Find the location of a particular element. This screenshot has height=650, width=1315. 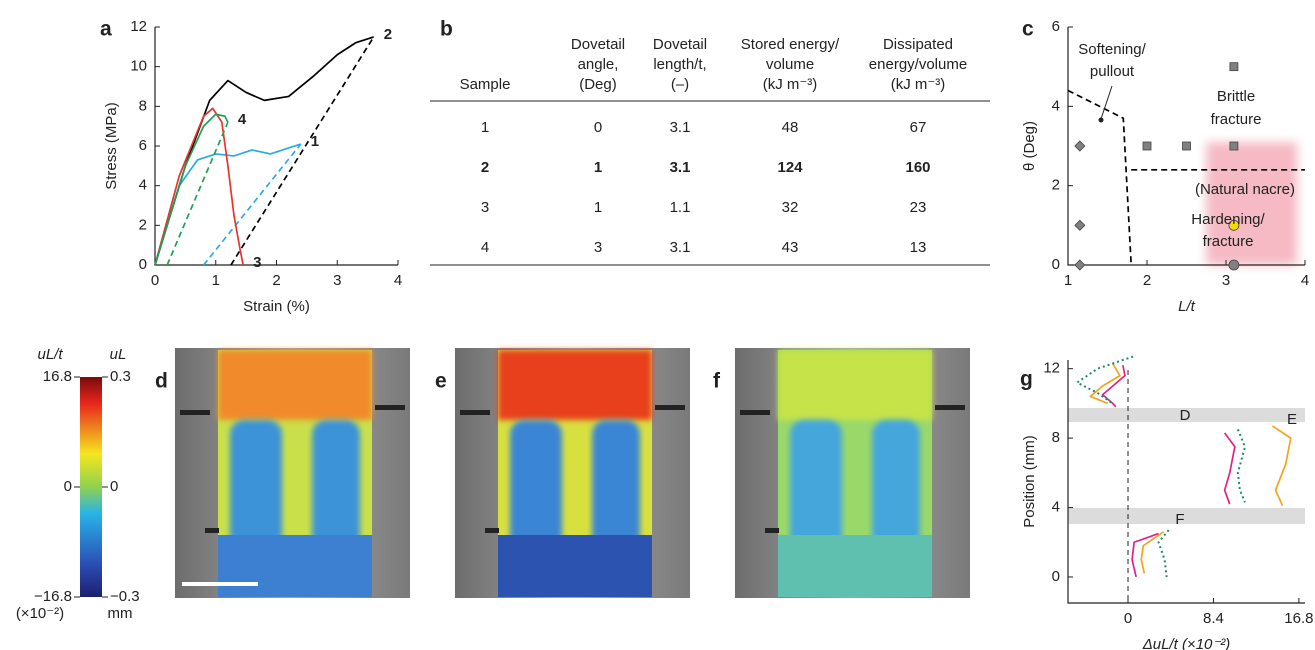

table-header: Dovetail is located at coordinates (598, 44).